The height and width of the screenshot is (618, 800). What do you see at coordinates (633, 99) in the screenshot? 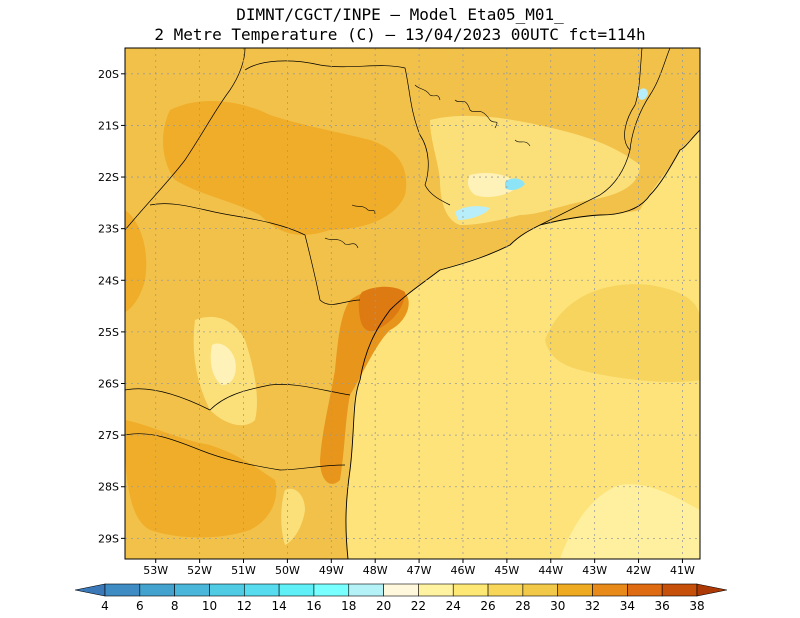
I see `border-es-mg` at bounding box center [633, 99].